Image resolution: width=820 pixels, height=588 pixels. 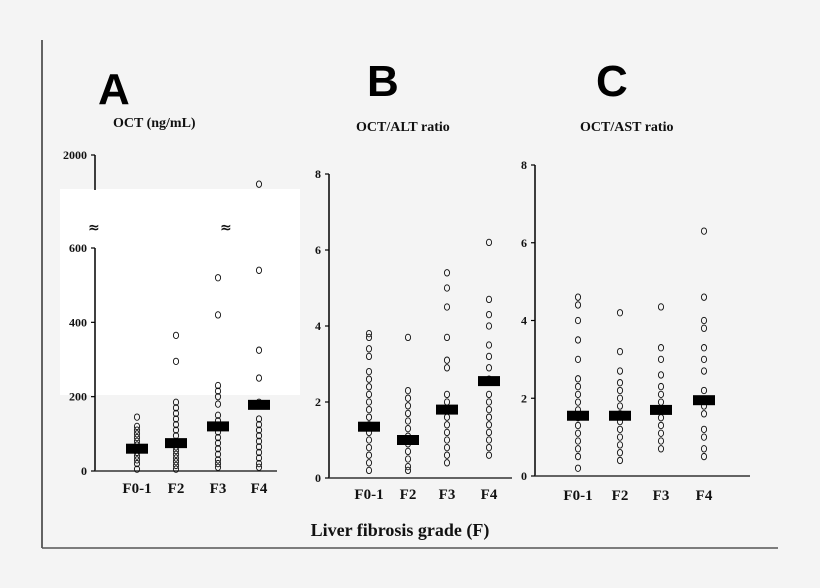 What do you see at coordinates (318, 250) in the screenshot?
I see `y-tick-label: 6` at bounding box center [318, 250].